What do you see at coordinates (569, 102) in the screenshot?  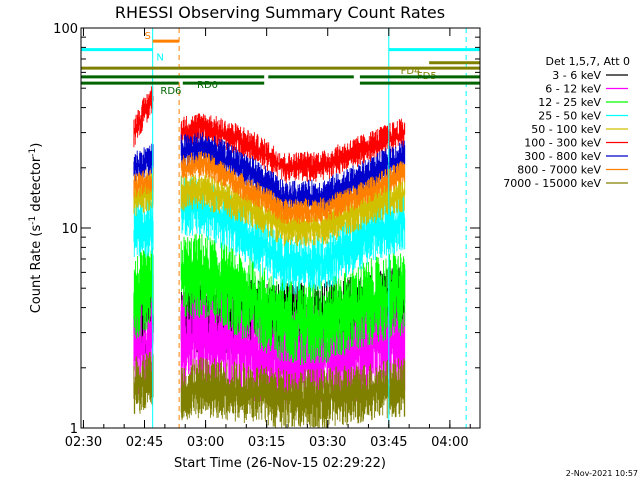 I see `legend-label: 12 - 25 keV` at bounding box center [569, 102].